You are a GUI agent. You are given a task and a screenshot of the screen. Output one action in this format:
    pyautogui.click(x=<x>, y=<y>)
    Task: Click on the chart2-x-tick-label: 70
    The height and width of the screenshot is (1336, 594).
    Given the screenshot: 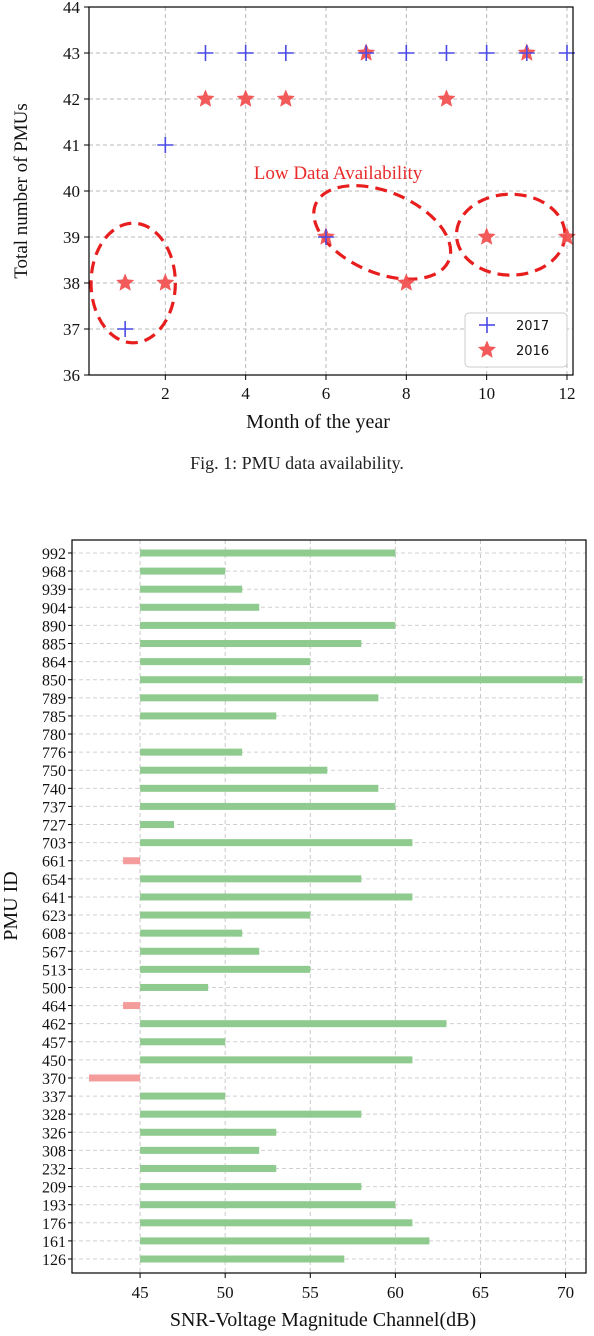 What is the action you would take?
    pyautogui.click(x=565, y=1292)
    